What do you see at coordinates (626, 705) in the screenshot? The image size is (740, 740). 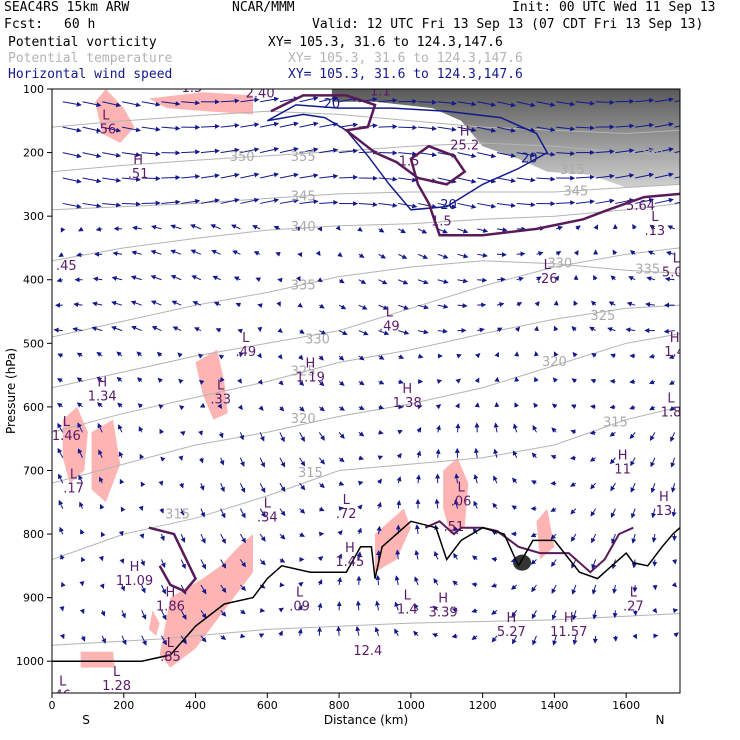 I see `x-tick-label-1600: 1600` at bounding box center [626, 705].